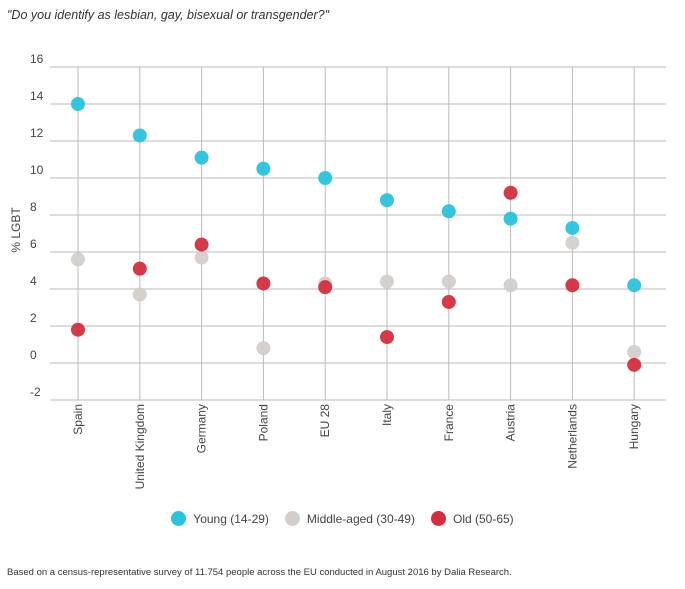 The image size is (685, 589). Describe the element at coordinates (202, 428) in the screenshot. I see `x-tick-label: Germany` at that location.